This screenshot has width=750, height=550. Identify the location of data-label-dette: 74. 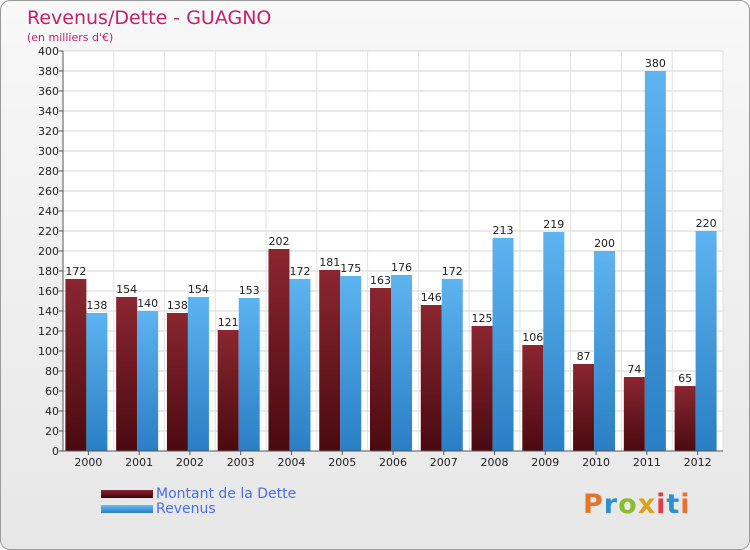
(634, 369).